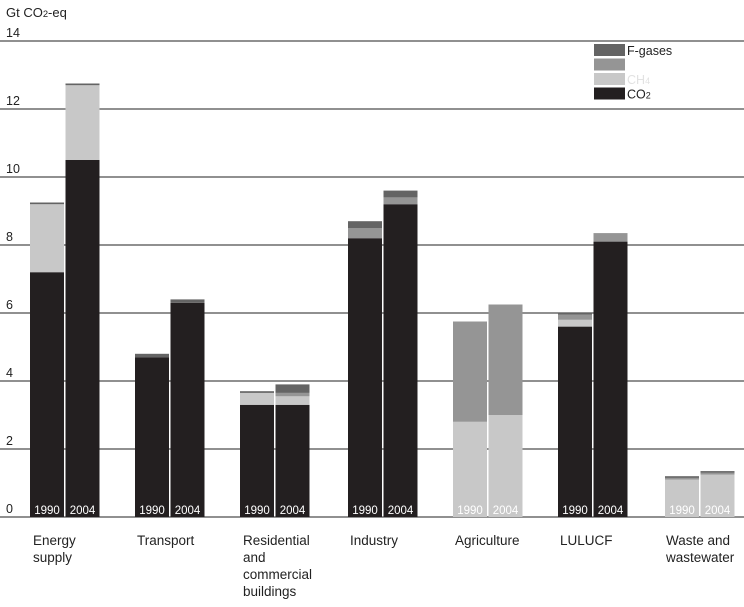 This screenshot has width=744, height=607. What do you see at coordinates (487, 540) in the screenshot?
I see `category-label: Agriculture` at bounding box center [487, 540].